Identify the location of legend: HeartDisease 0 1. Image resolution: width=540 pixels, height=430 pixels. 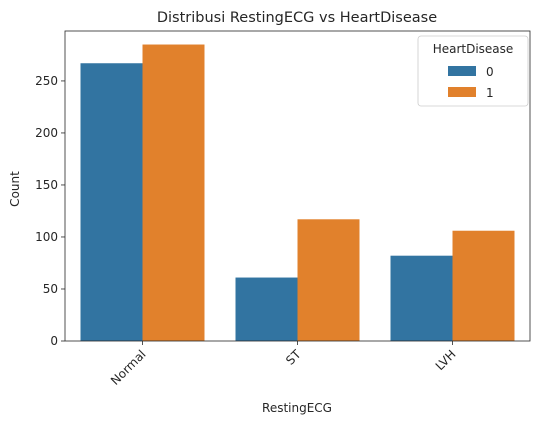
(473, 71).